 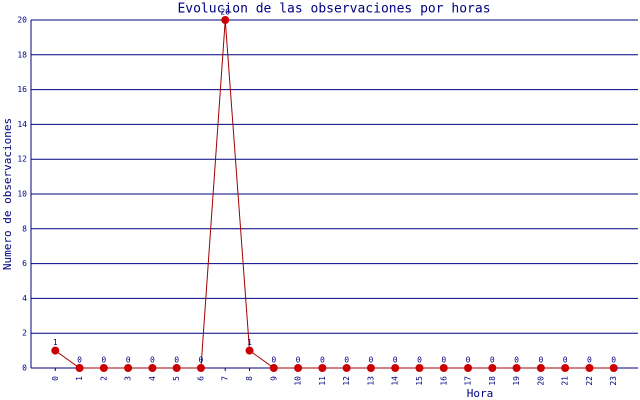 What do you see at coordinates (395, 381) in the screenshot?
I see `x-tick-label: 14` at bounding box center [395, 381].